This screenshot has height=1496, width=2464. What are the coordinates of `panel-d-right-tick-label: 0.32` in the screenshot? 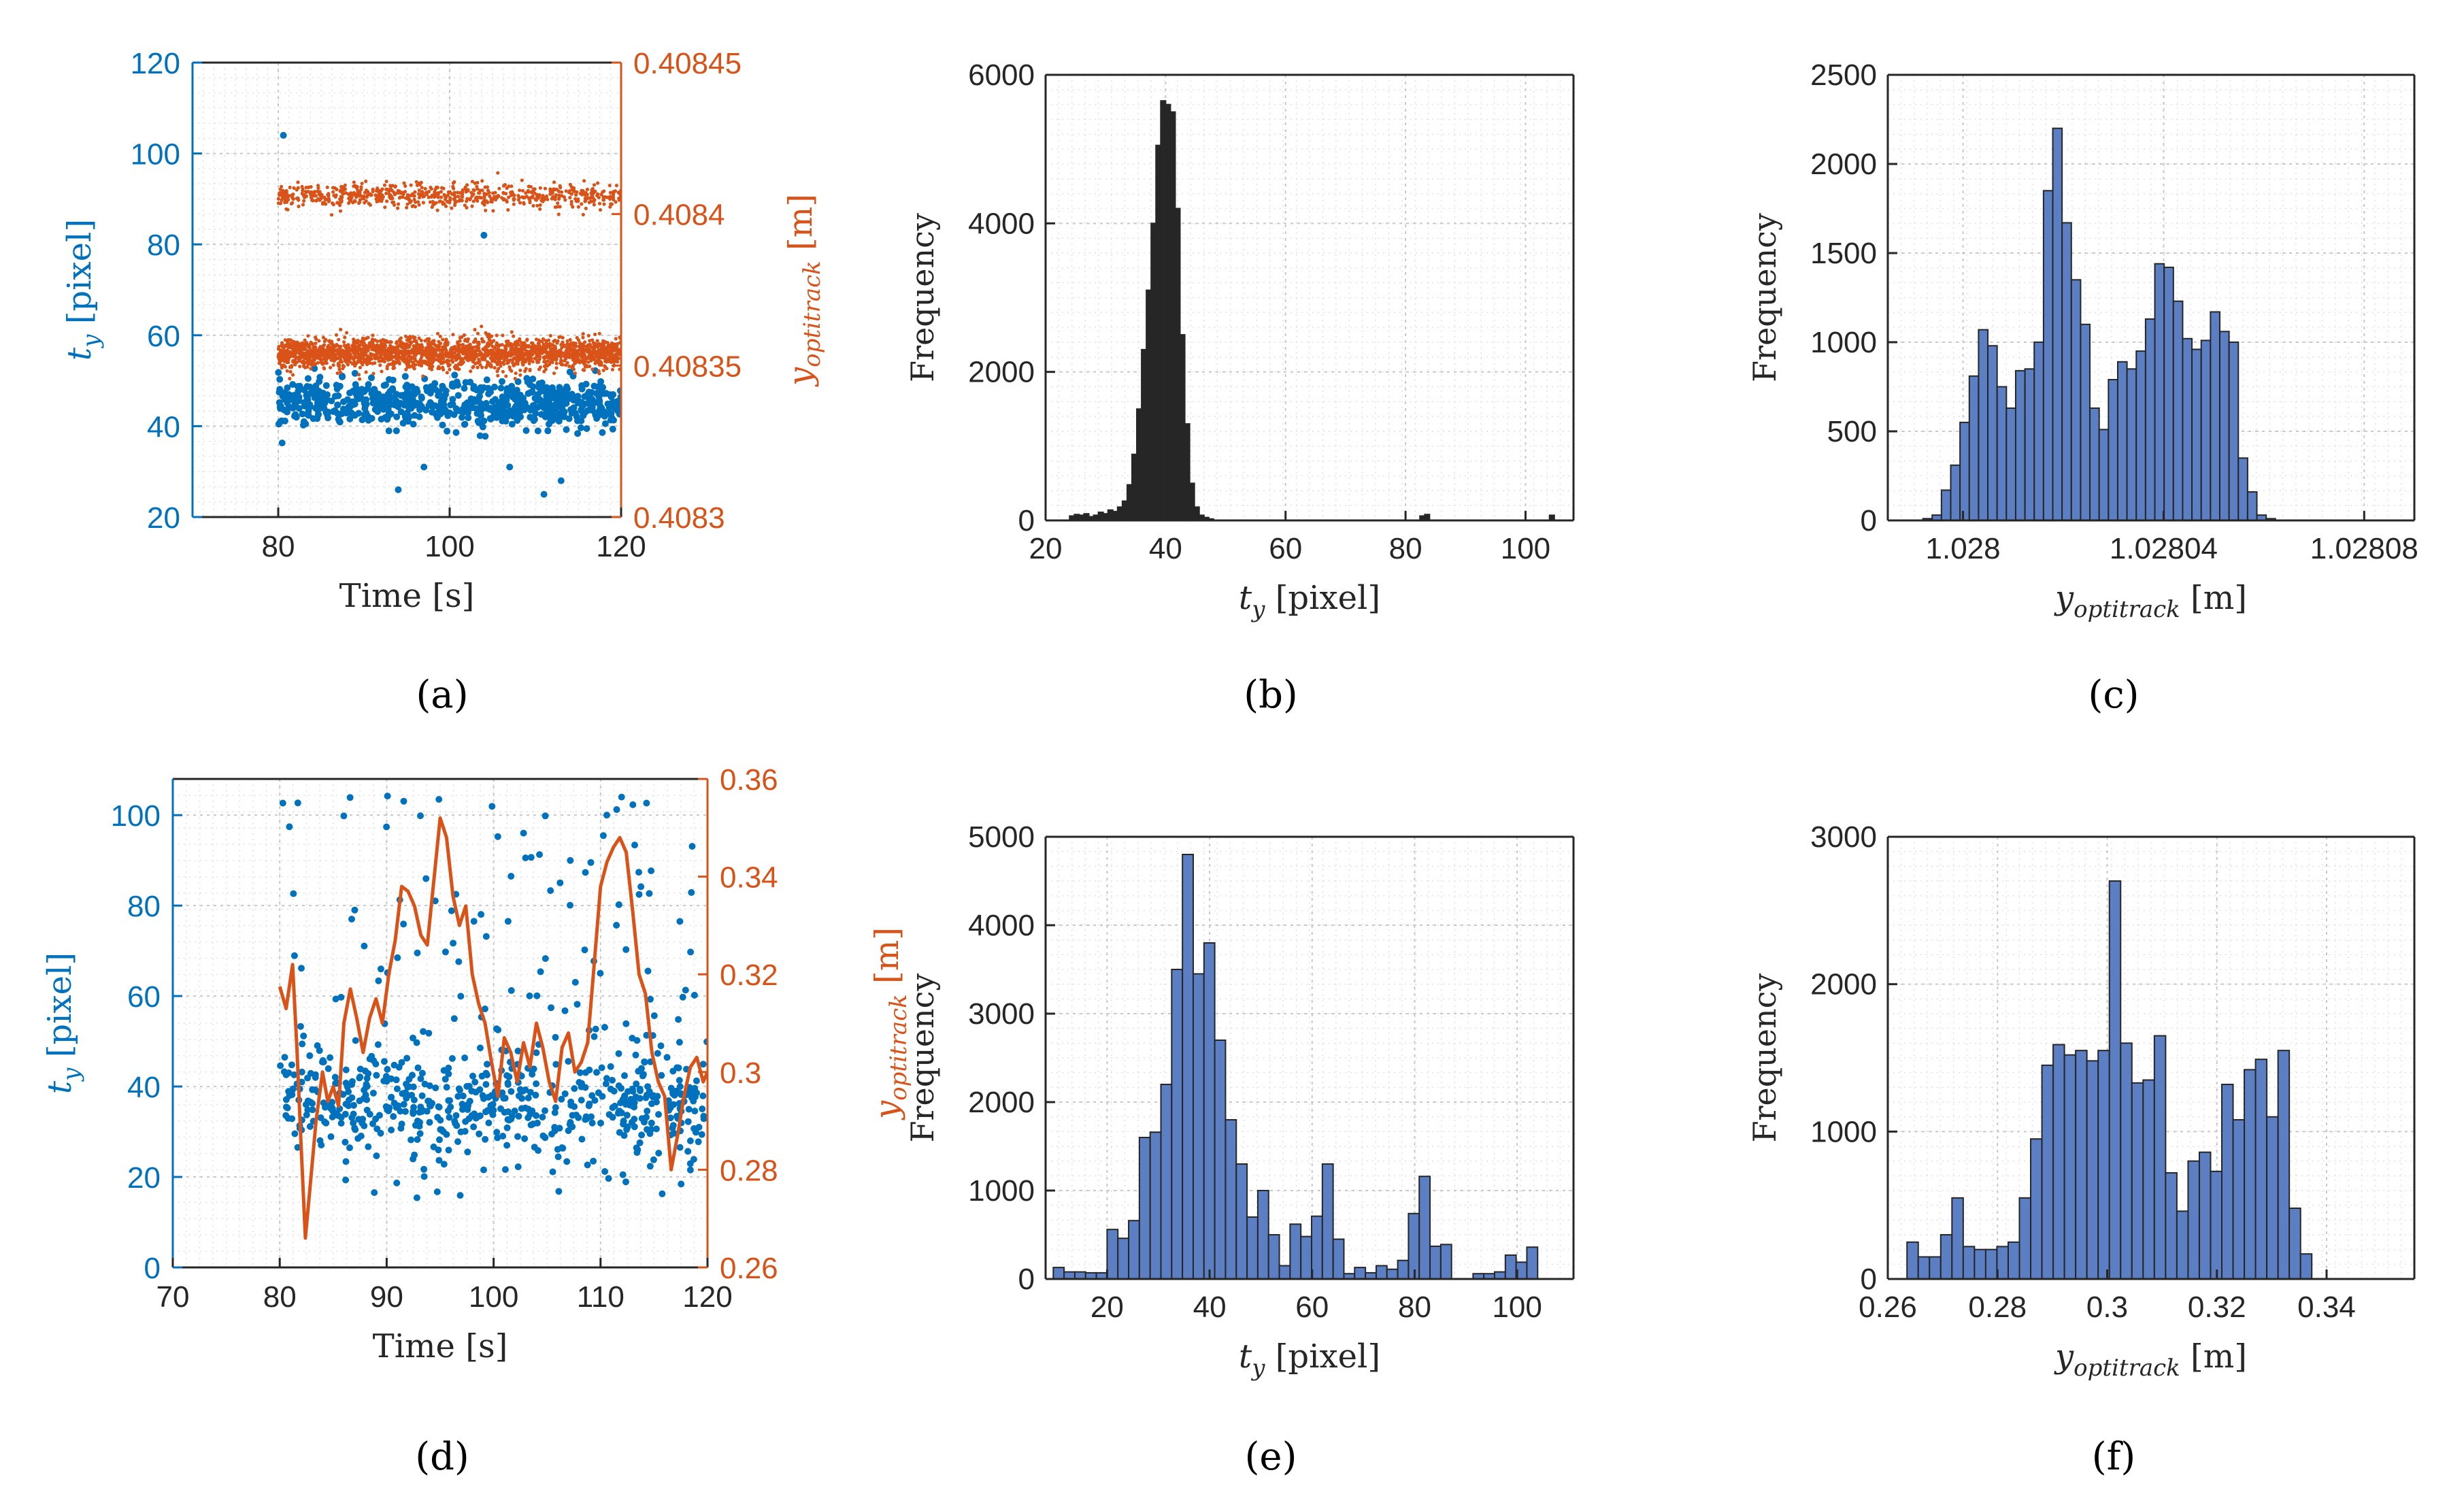 It's located at (749, 975).